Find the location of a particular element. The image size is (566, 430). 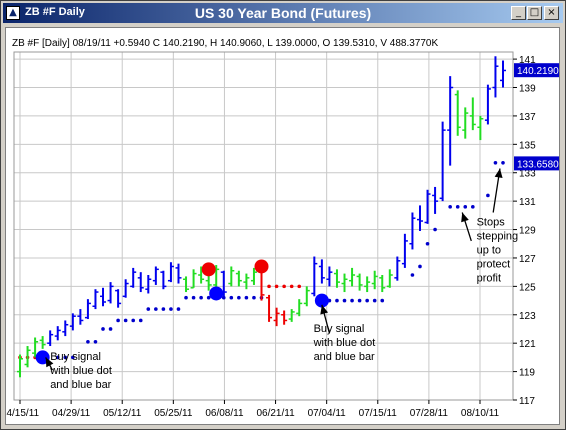

x-tick-label-6: 07/04/11 is located at coordinates (327, 413).